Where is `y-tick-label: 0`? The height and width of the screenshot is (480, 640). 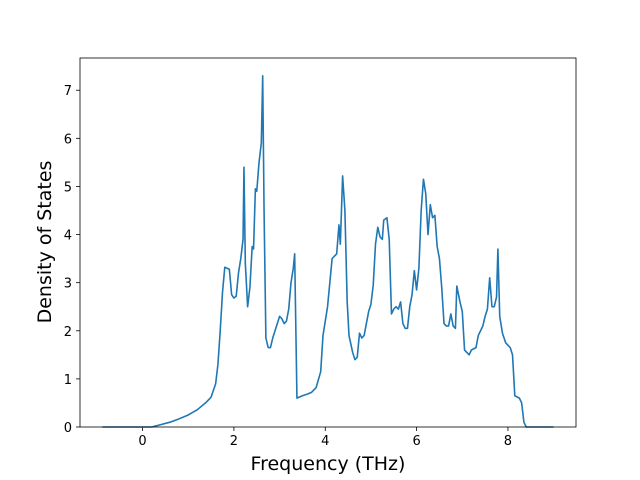
y-tick-label: 0 is located at coordinates (68, 428).